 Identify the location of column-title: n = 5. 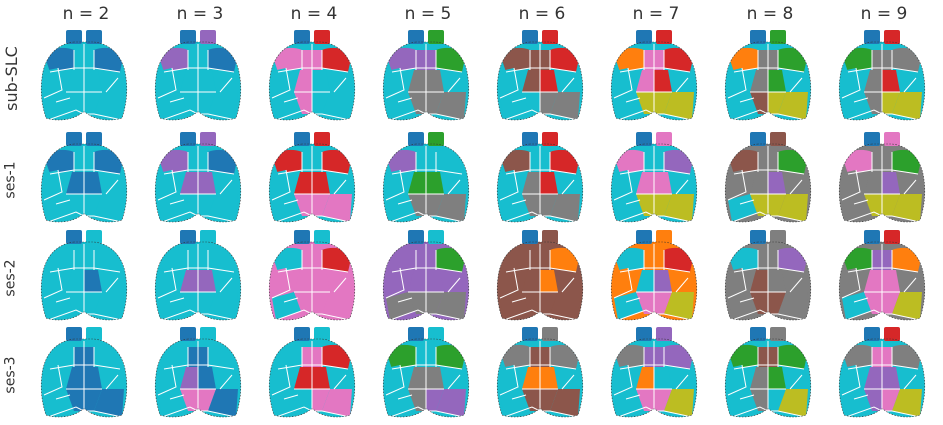
(428, 14).